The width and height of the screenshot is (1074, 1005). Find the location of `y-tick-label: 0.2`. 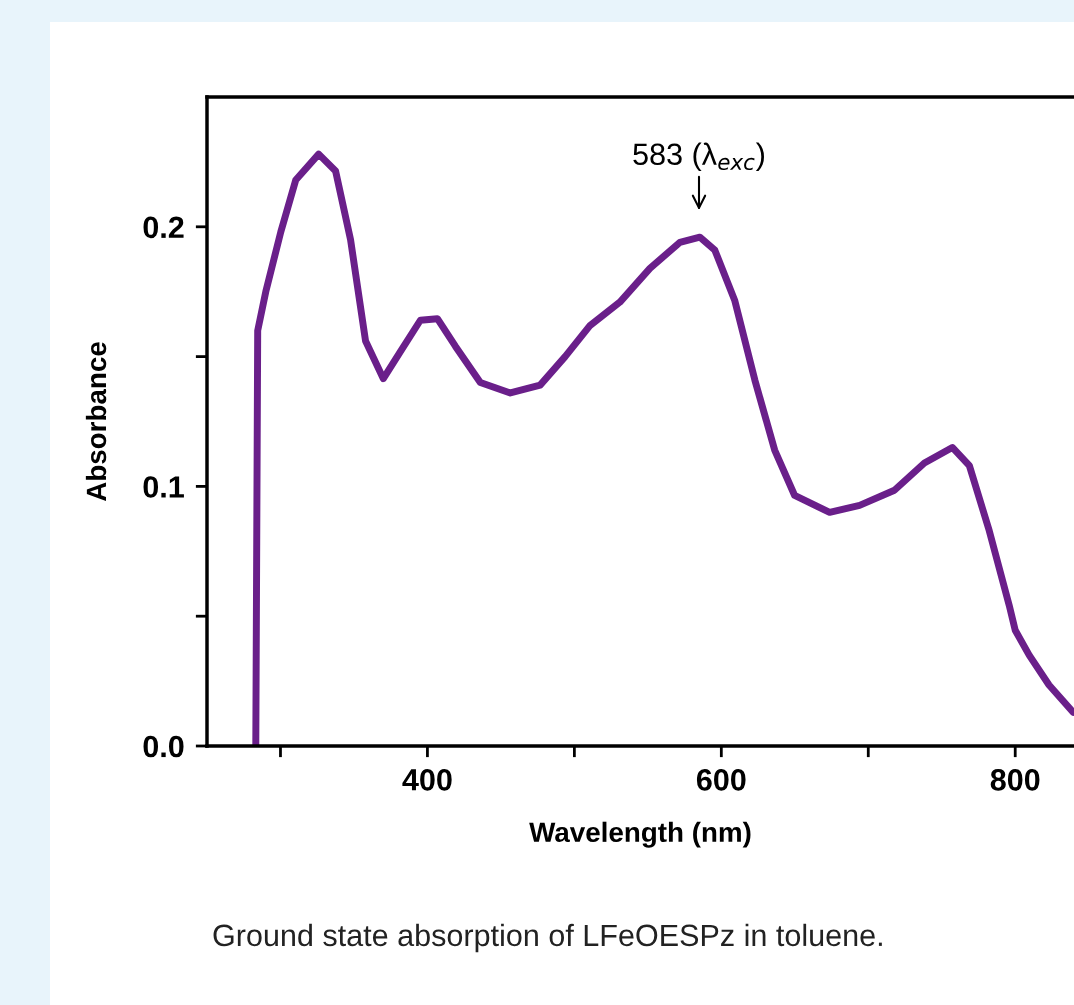

y-tick-label: 0.2 is located at coordinates (163, 227).